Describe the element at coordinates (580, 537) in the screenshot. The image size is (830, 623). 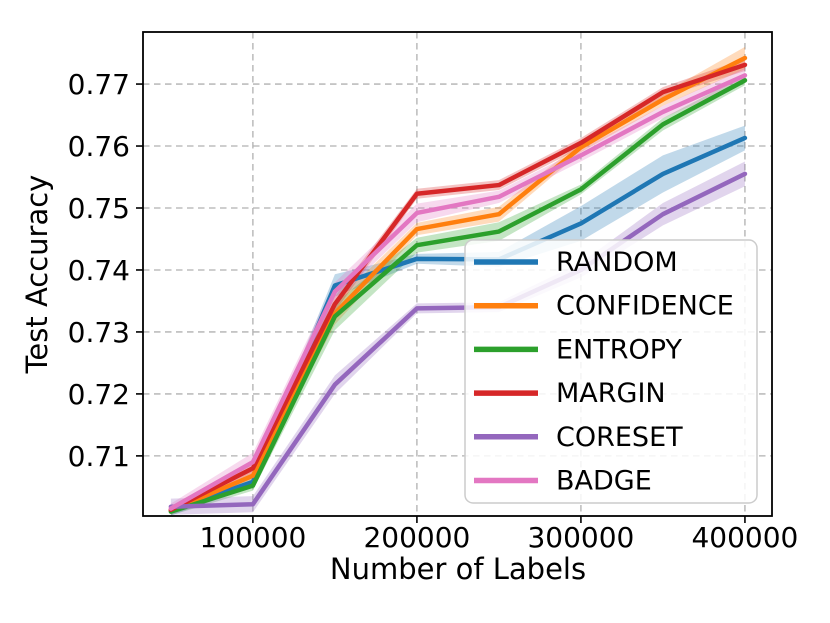
I see `x-tick-label: 300000` at that location.